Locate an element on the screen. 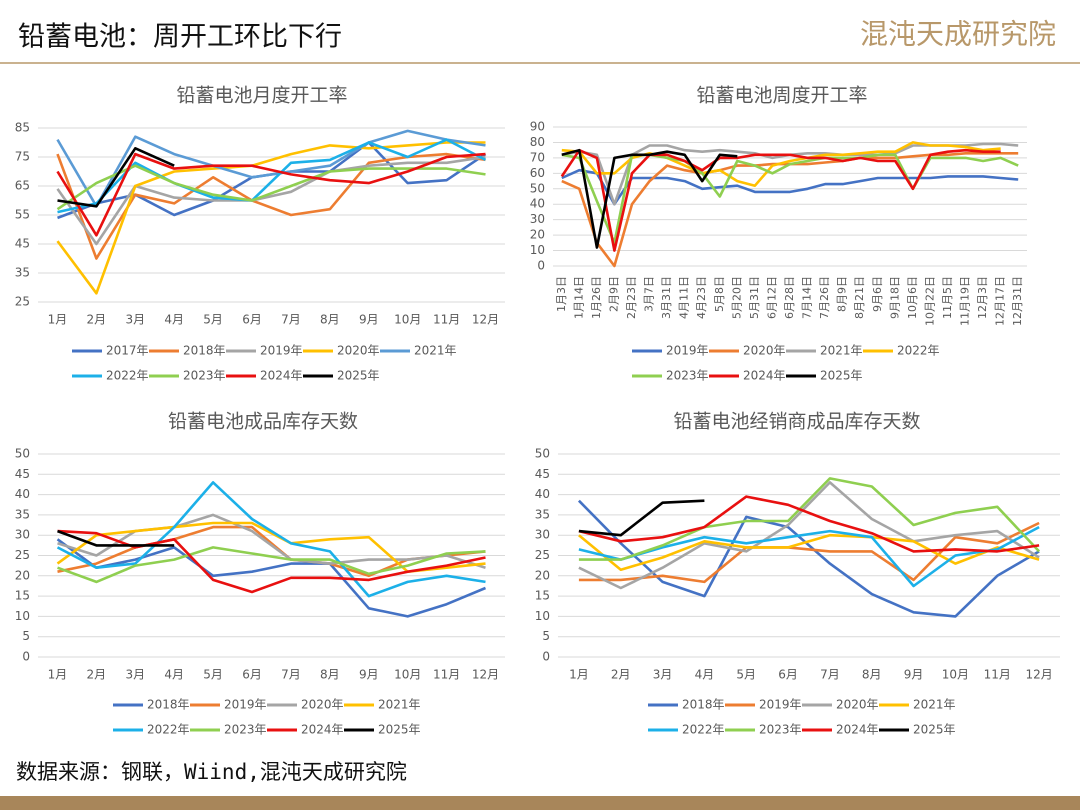 The height and width of the screenshot is (810, 1080). x-tick-label: 7月14日 is located at coordinates (807, 297).